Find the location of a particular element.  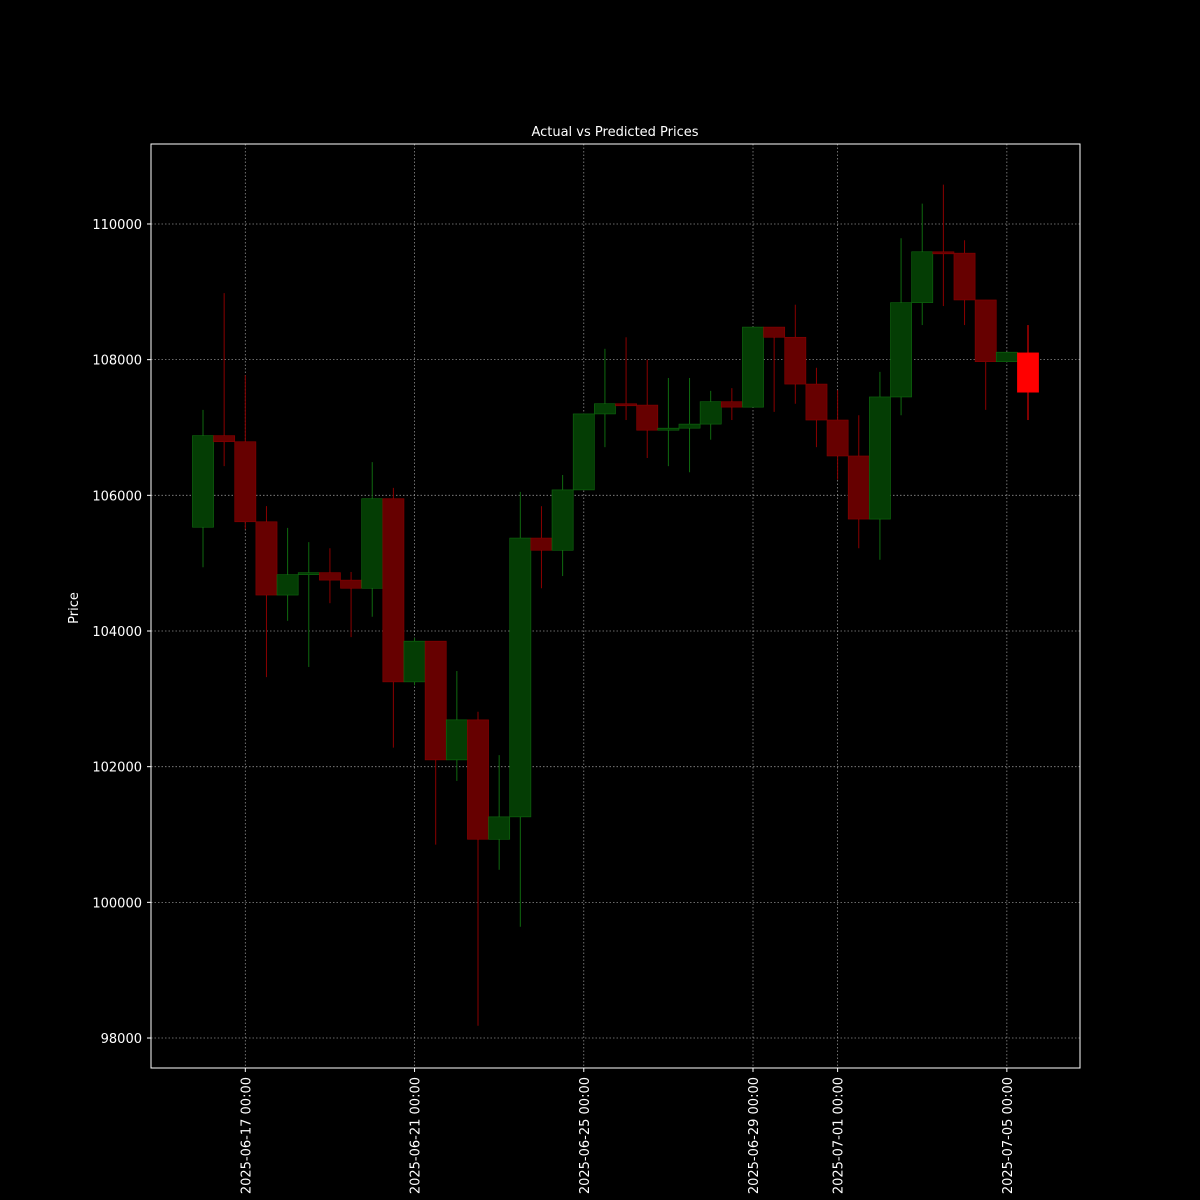

y-tick-label: 108000 is located at coordinates (117, 361).